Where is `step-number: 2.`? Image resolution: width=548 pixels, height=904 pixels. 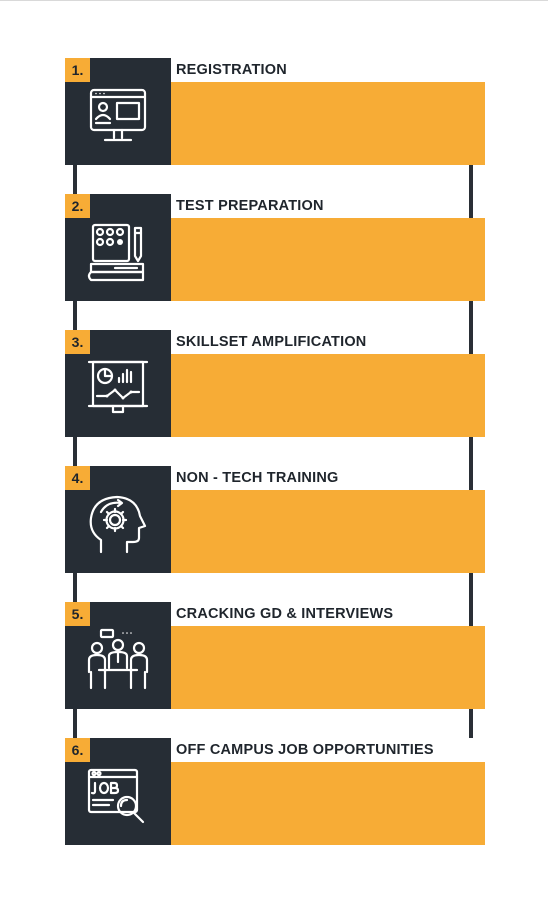 step-number: 2. is located at coordinates (77, 206).